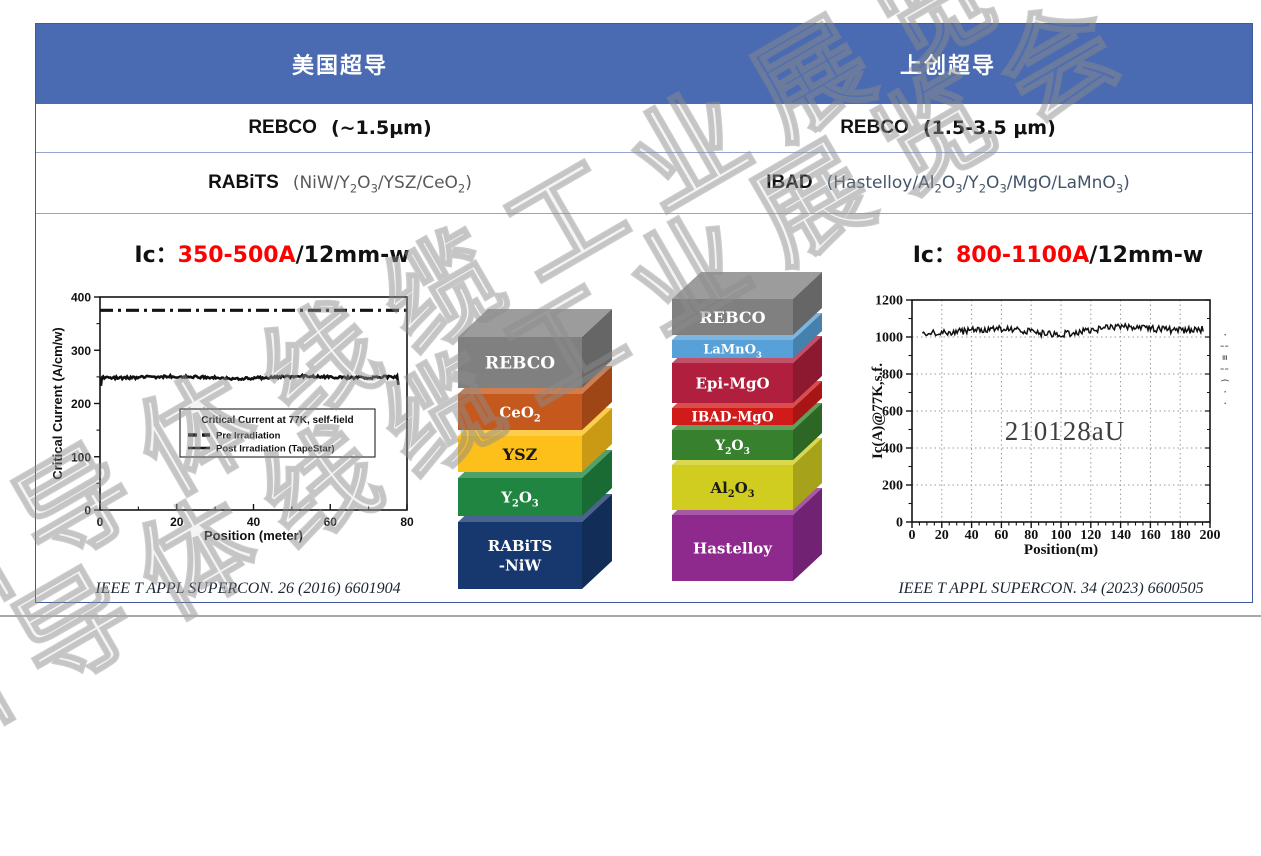 The width and height of the screenshot is (1261, 856). Describe the element at coordinates (1120, 535) in the screenshot. I see `svg-text: 140` at that location.